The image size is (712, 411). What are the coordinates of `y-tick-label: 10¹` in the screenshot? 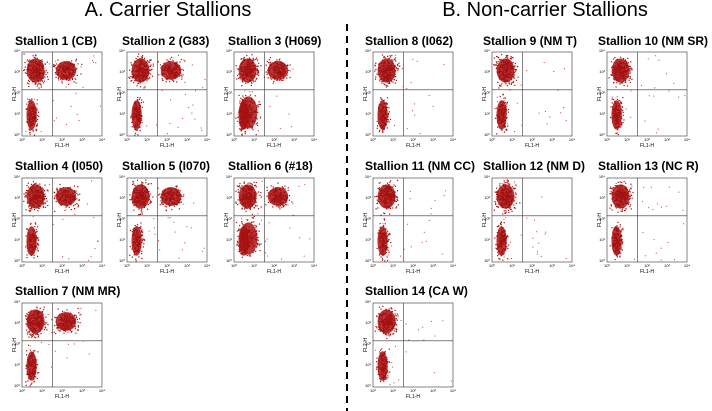 It's located at (122, 239).